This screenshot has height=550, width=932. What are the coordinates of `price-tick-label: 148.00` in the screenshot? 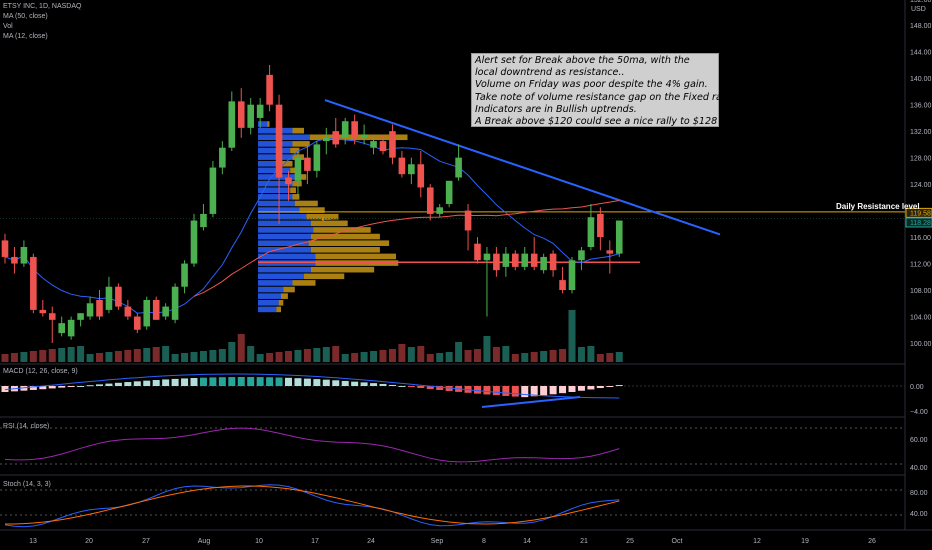 It's located at (921, 26).